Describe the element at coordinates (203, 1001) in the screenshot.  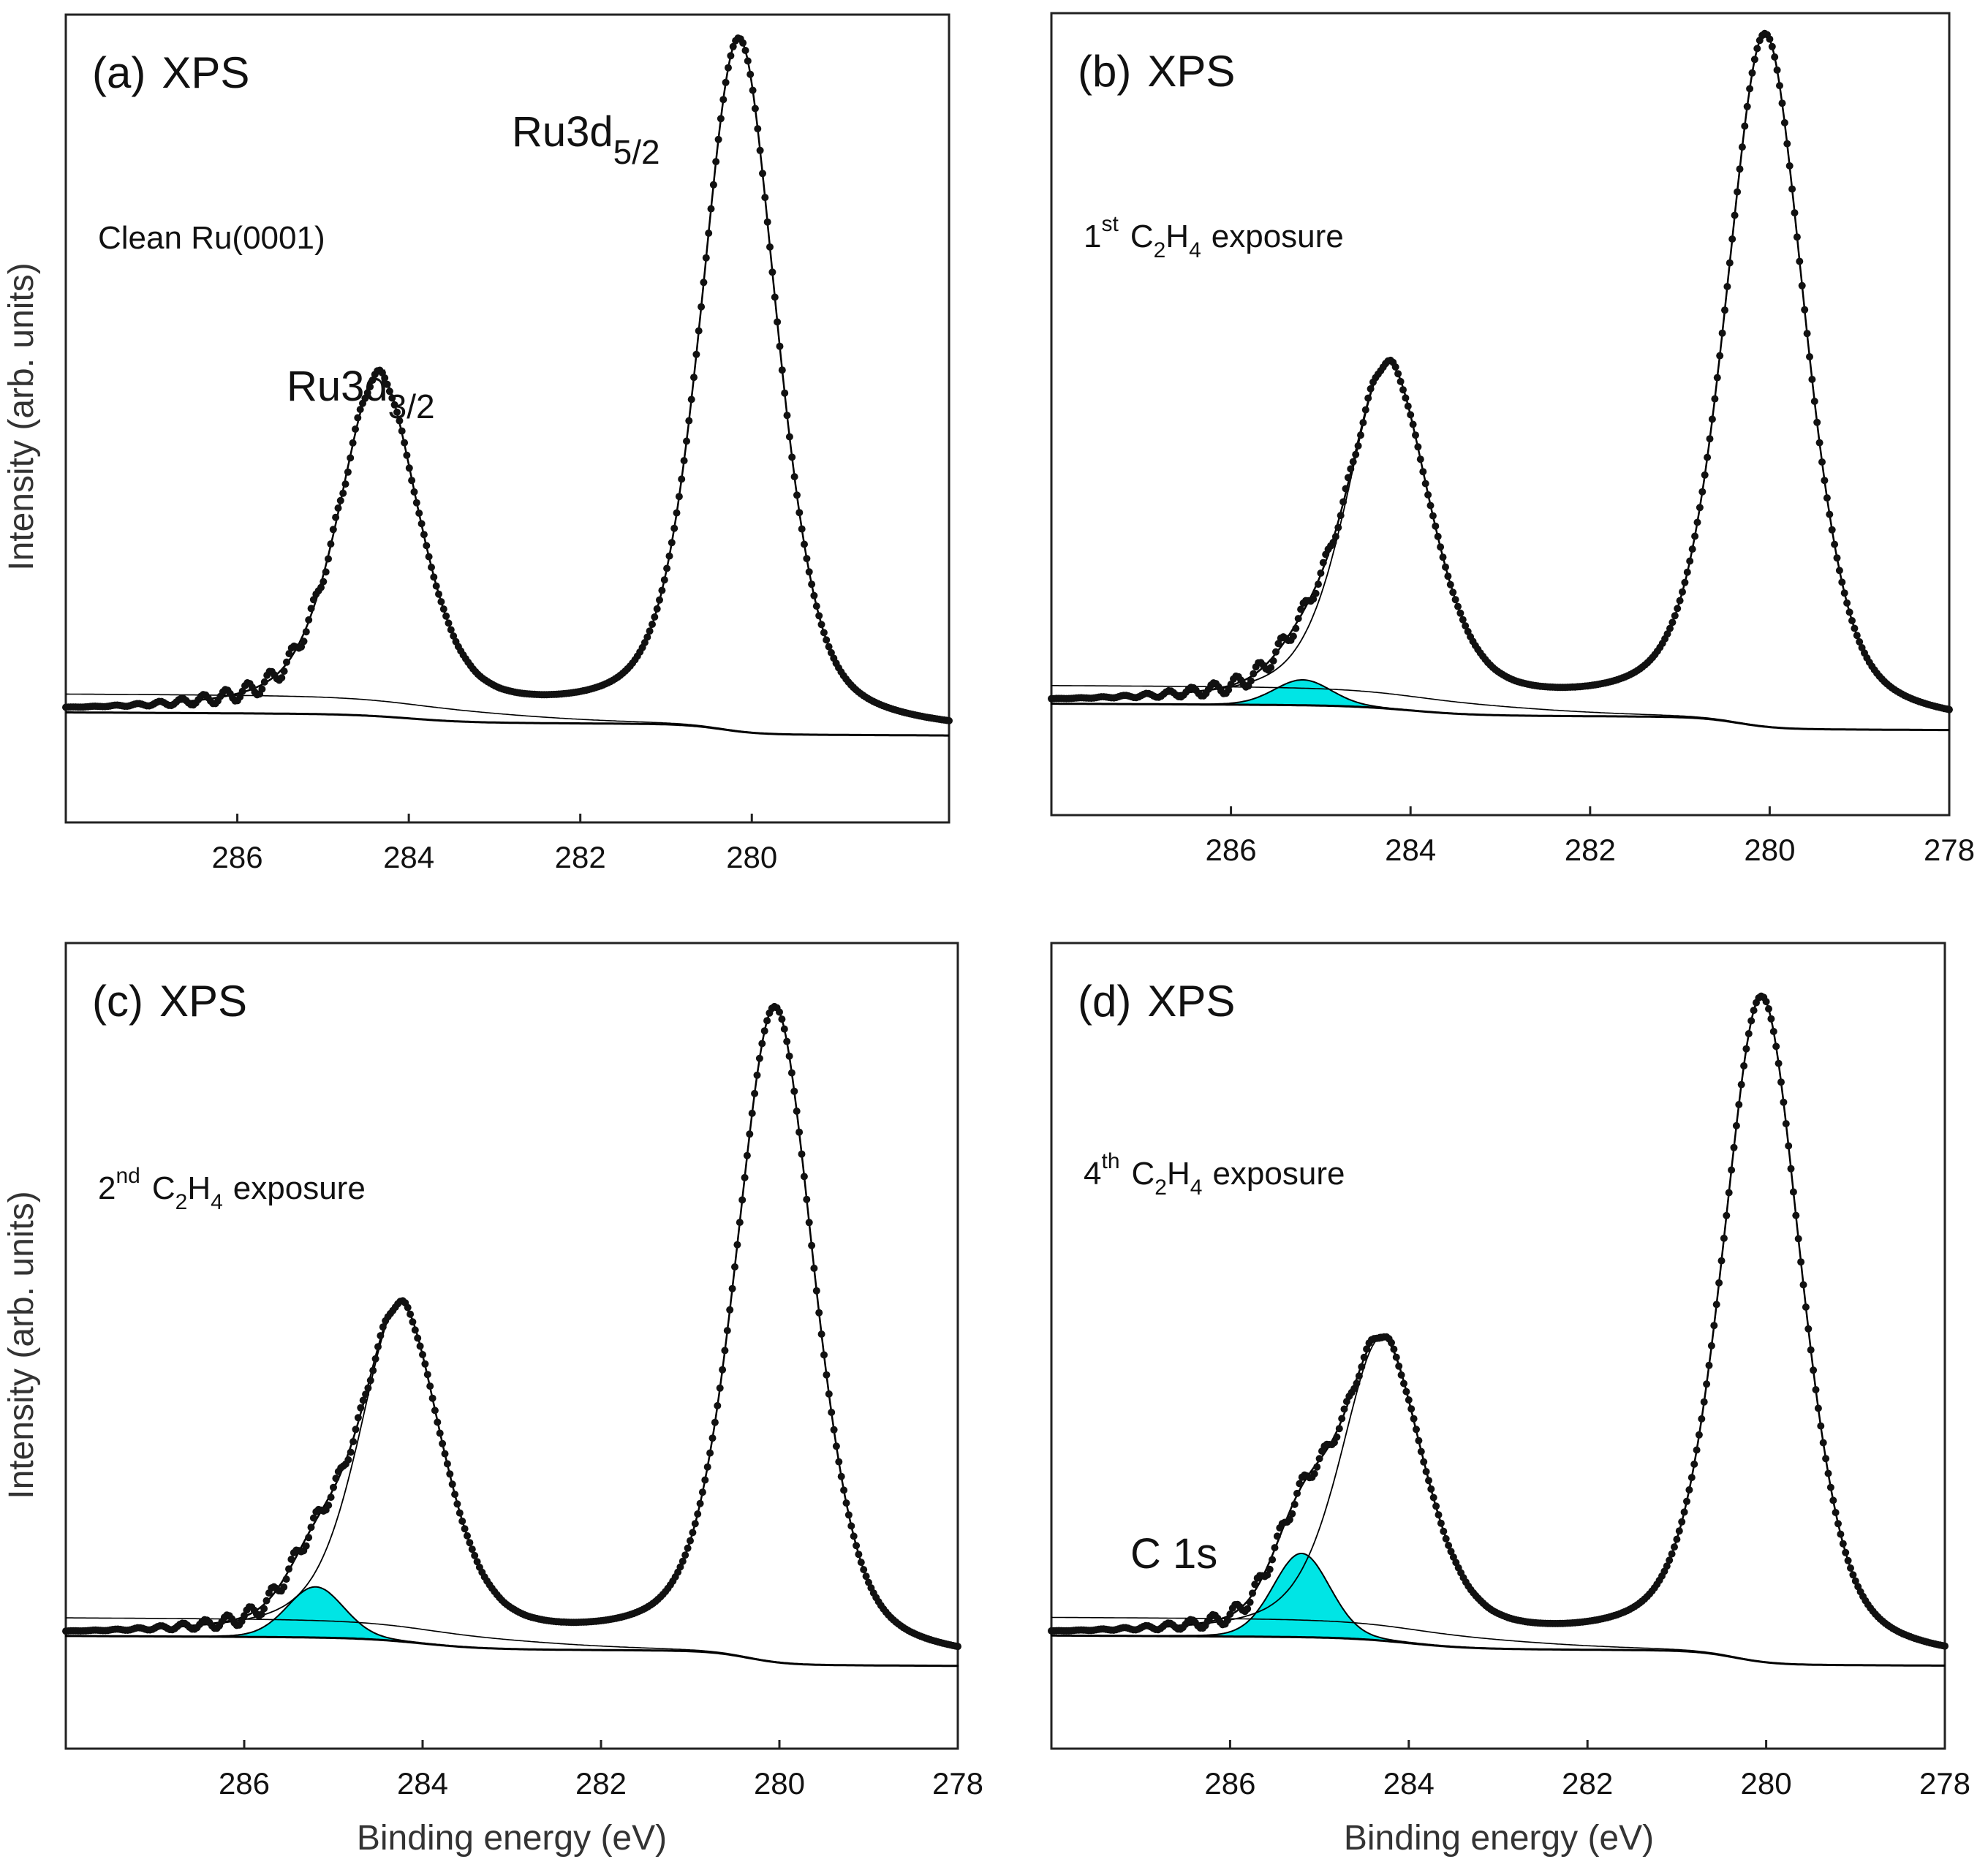
I see `technique: XPS` at that location.